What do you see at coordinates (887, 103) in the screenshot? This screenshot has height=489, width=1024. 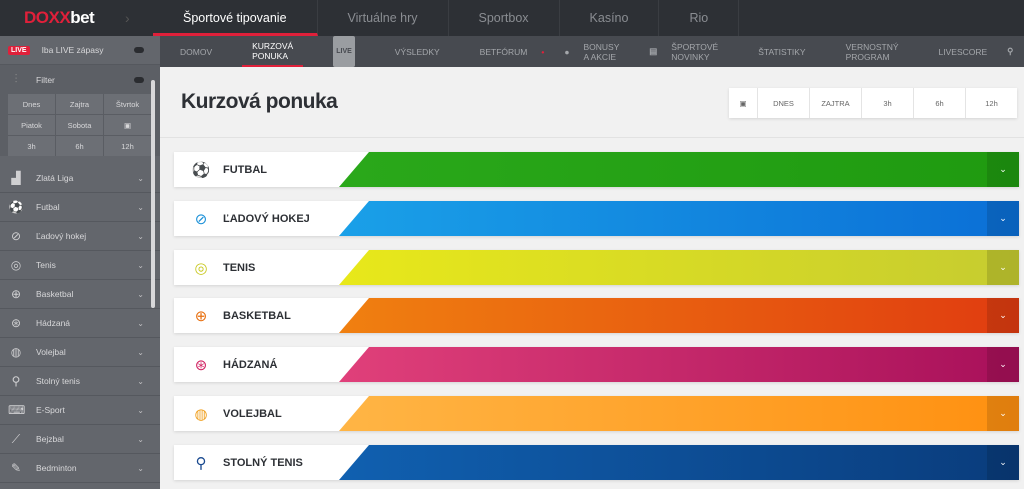 I see `time-filter-option: 3h` at bounding box center [887, 103].